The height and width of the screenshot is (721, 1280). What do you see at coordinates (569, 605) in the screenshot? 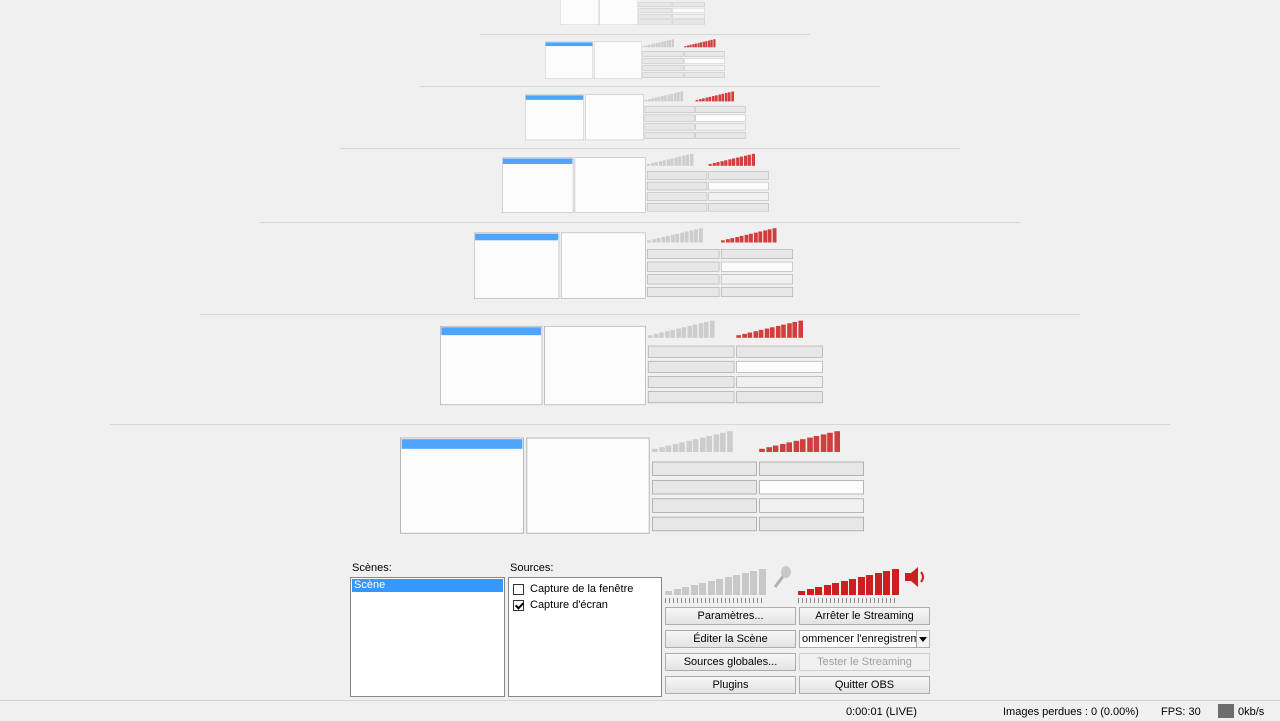
I see `source-label: Capture d'écran` at bounding box center [569, 605].